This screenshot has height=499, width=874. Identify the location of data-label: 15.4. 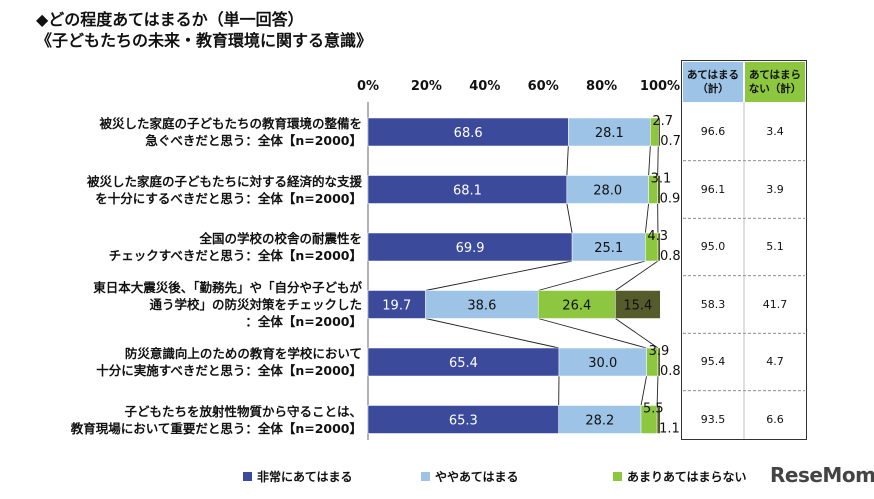
(637, 306).